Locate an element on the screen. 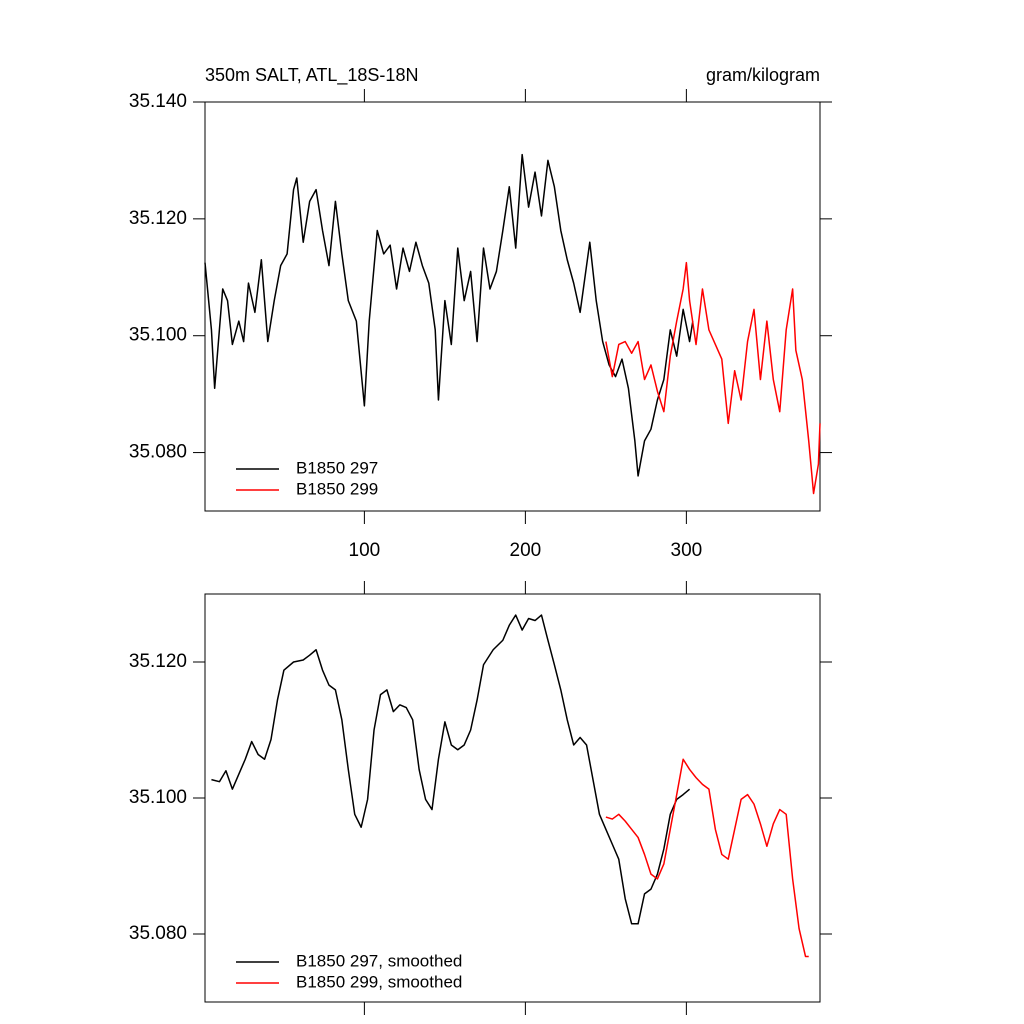 The width and height of the screenshot is (1024, 1024). chart-title: 350m SALT, ATL_18S-18N is located at coordinates (311, 75).